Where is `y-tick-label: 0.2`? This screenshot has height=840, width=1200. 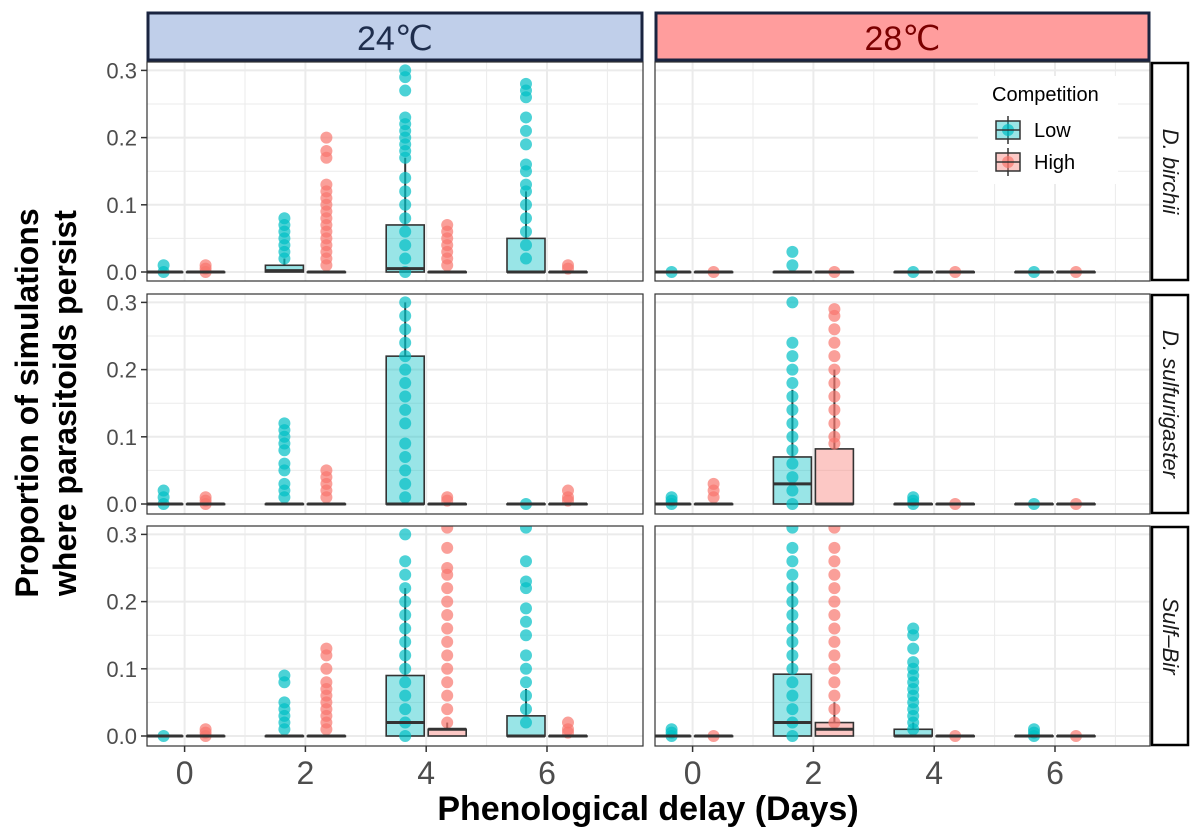 y-tick-label: 0.2 is located at coordinates (121, 138).